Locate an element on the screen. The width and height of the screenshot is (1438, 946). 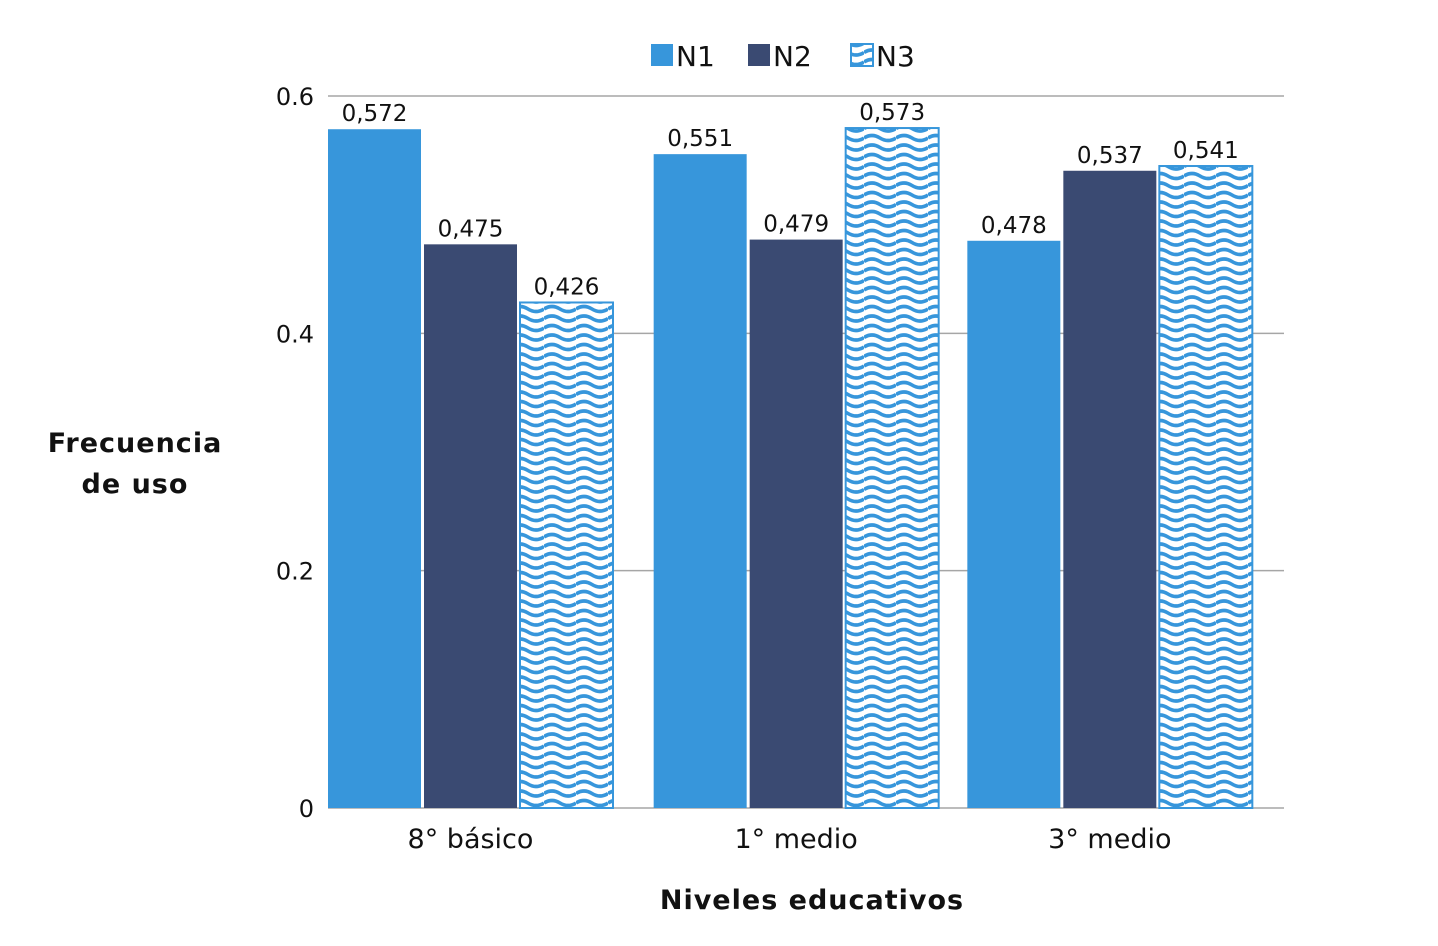
data-label: 0,551 is located at coordinates (700, 139).